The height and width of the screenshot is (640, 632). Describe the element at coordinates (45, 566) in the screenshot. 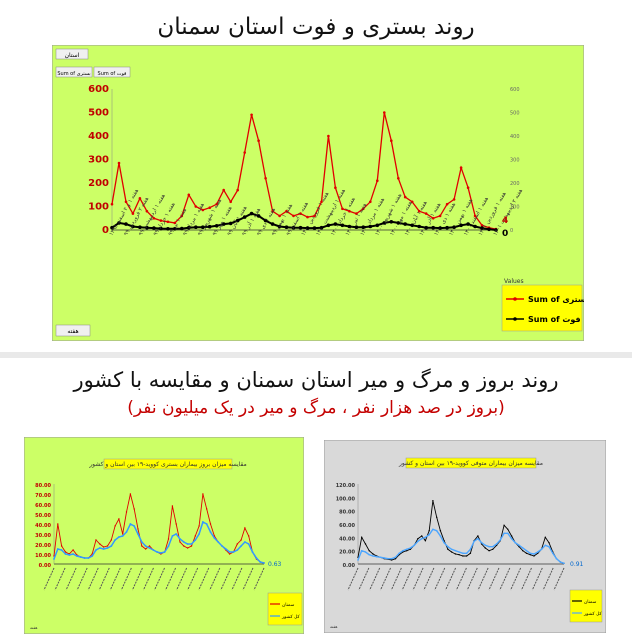

I see `y-tick-label: 0.00` at that location.